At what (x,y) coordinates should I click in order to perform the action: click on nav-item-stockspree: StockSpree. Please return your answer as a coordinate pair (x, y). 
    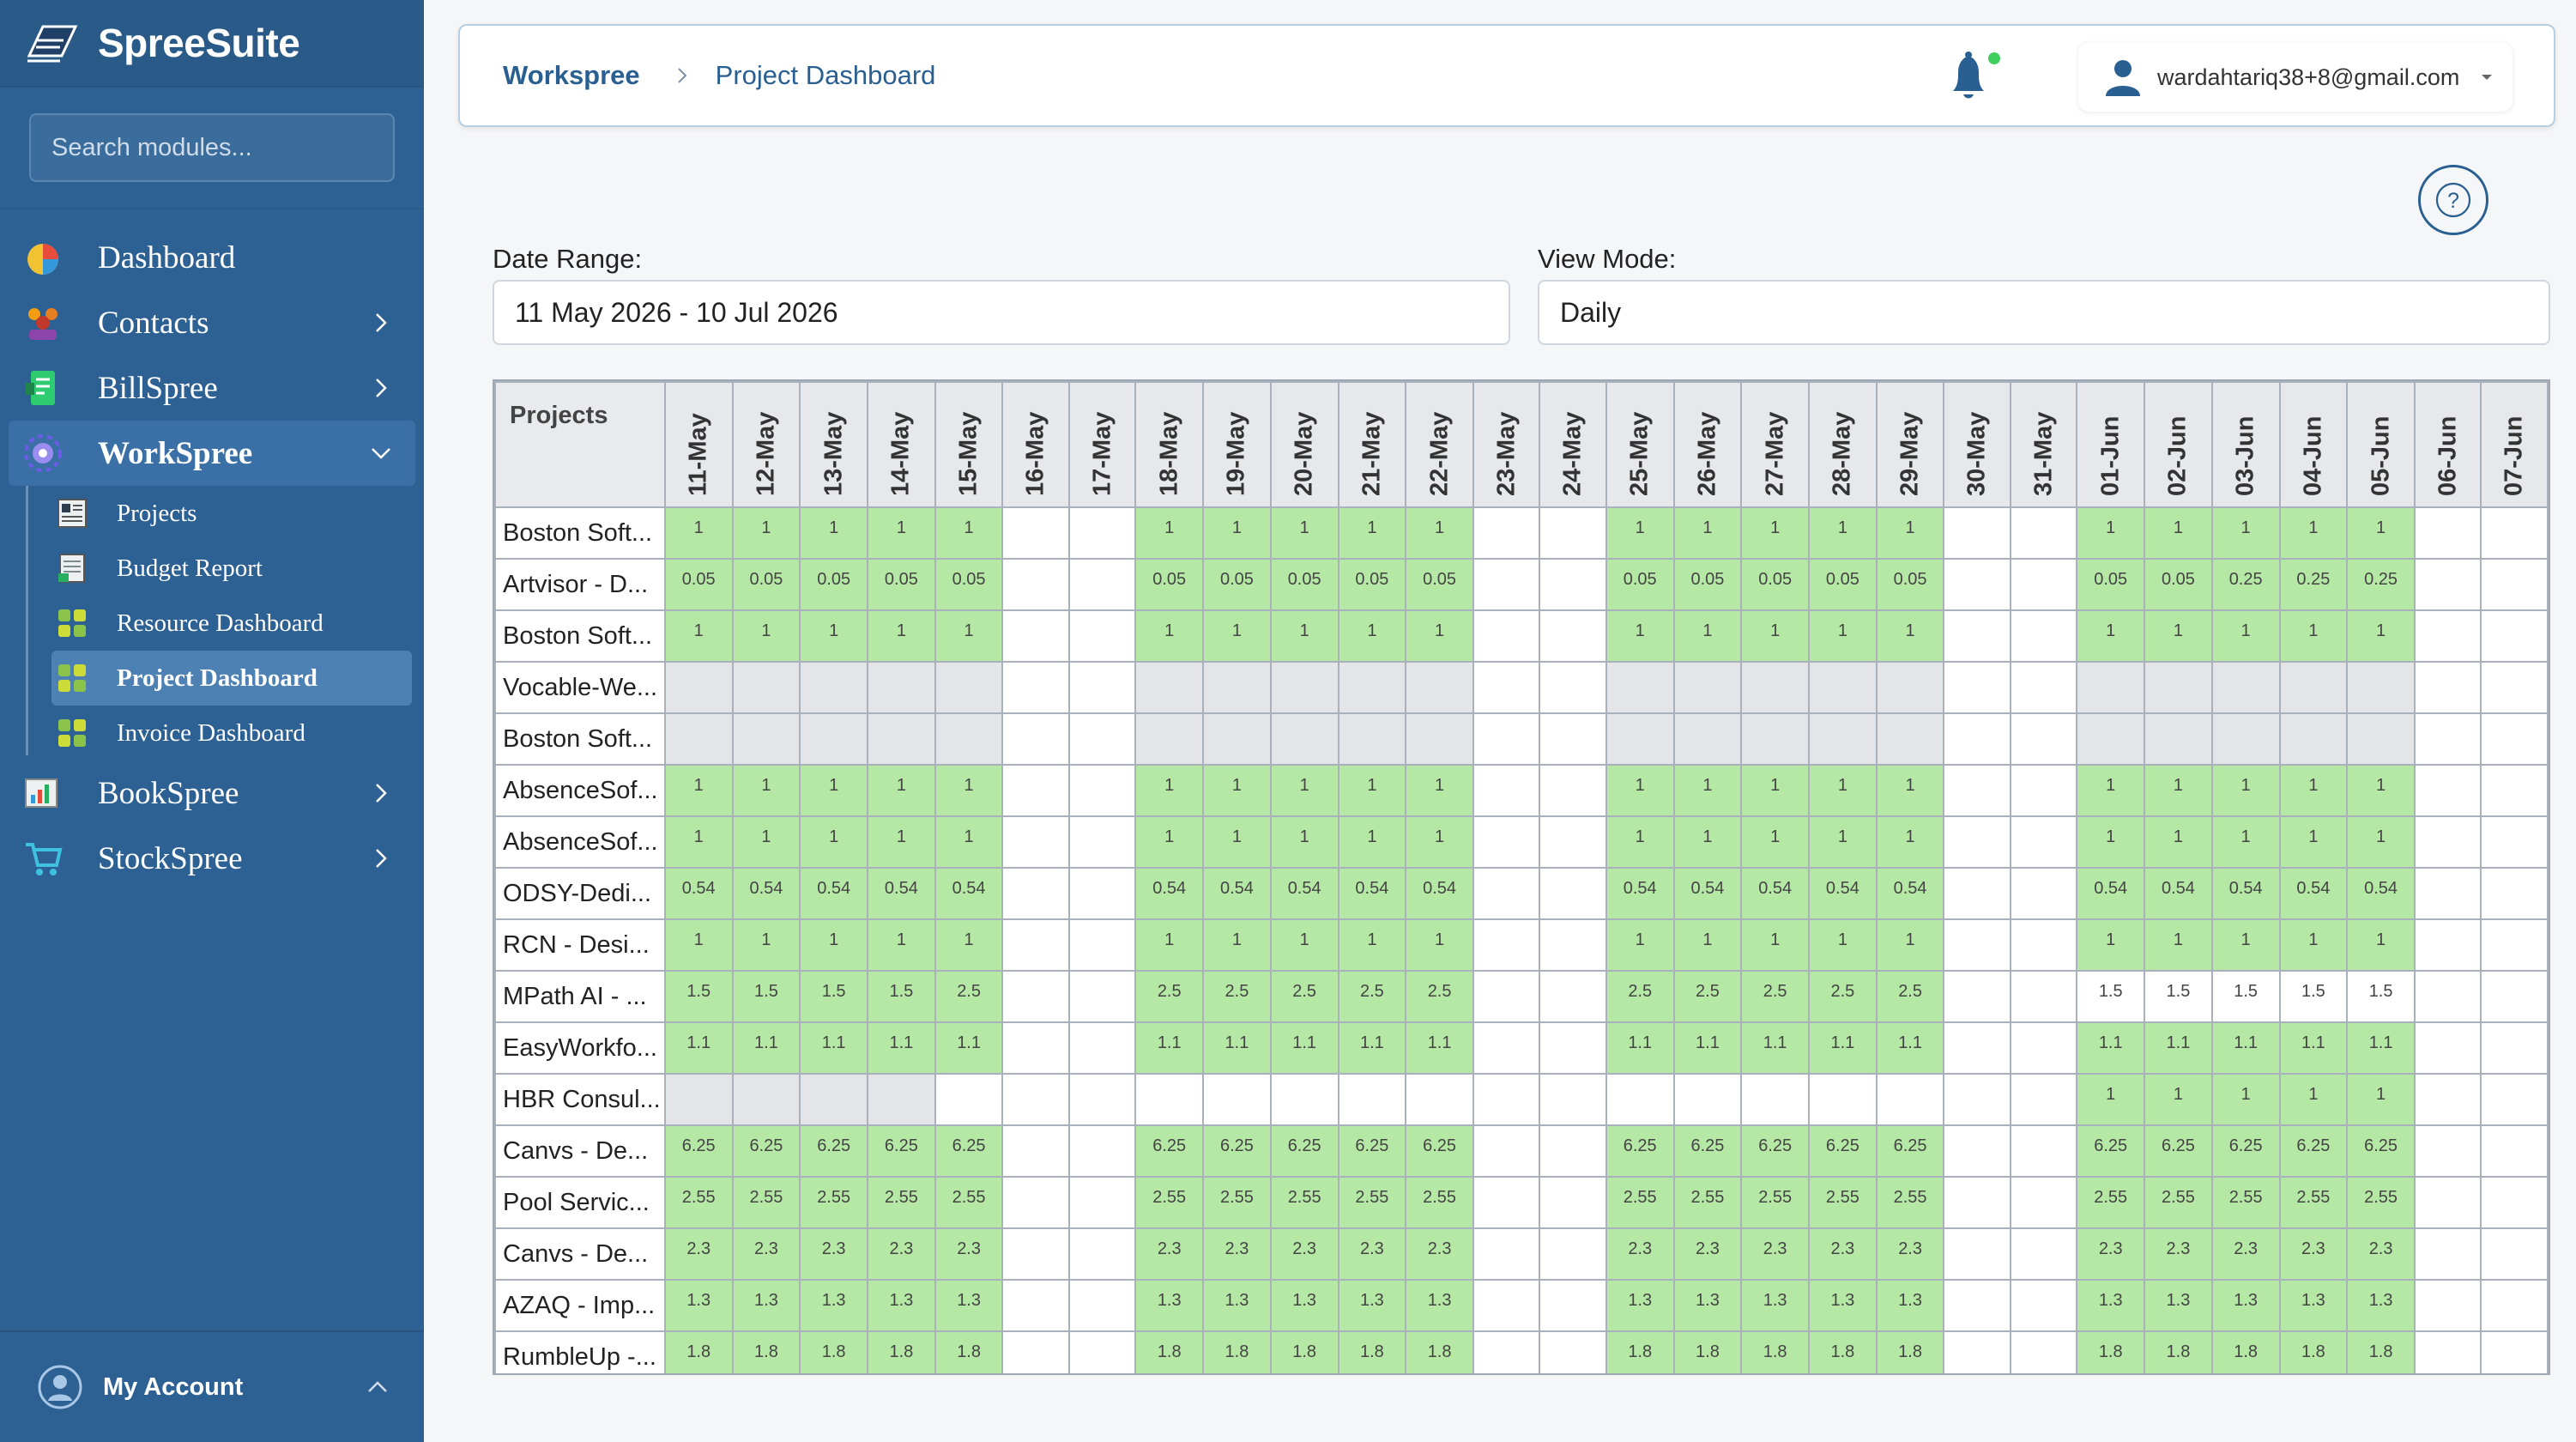
    Looking at the image, I should click on (212, 858).